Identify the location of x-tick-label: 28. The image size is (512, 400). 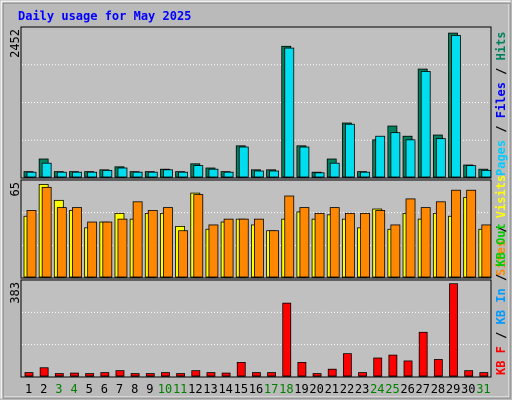
(438, 389).